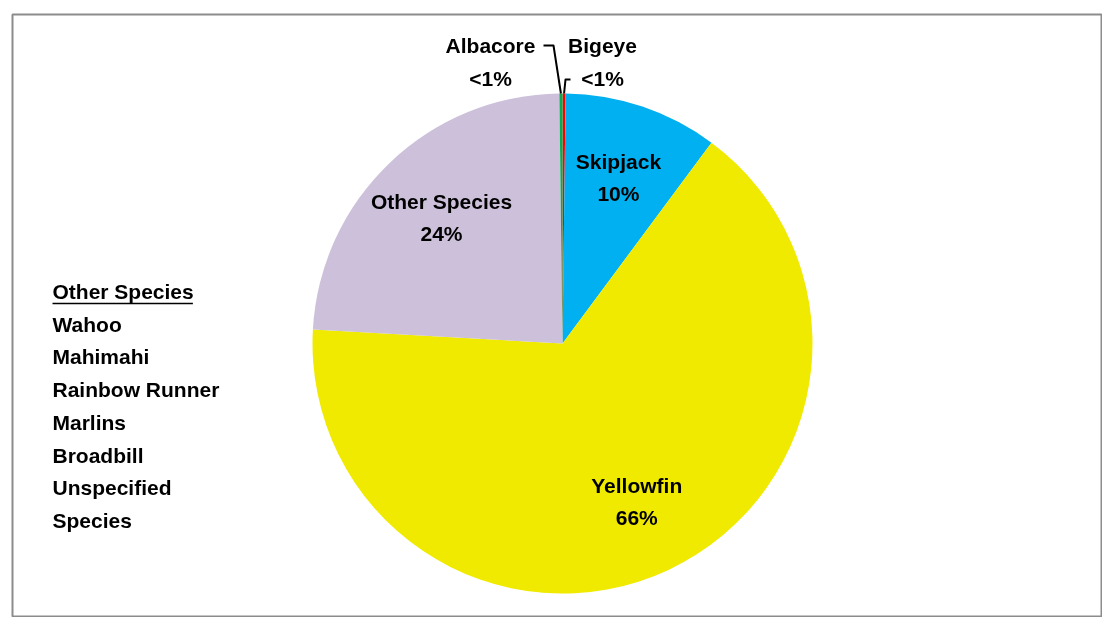 This screenshot has height=617, width=1102. Describe the element at coordinates (89, 422) in the screenshot. I see `text: Marlins` at that location.